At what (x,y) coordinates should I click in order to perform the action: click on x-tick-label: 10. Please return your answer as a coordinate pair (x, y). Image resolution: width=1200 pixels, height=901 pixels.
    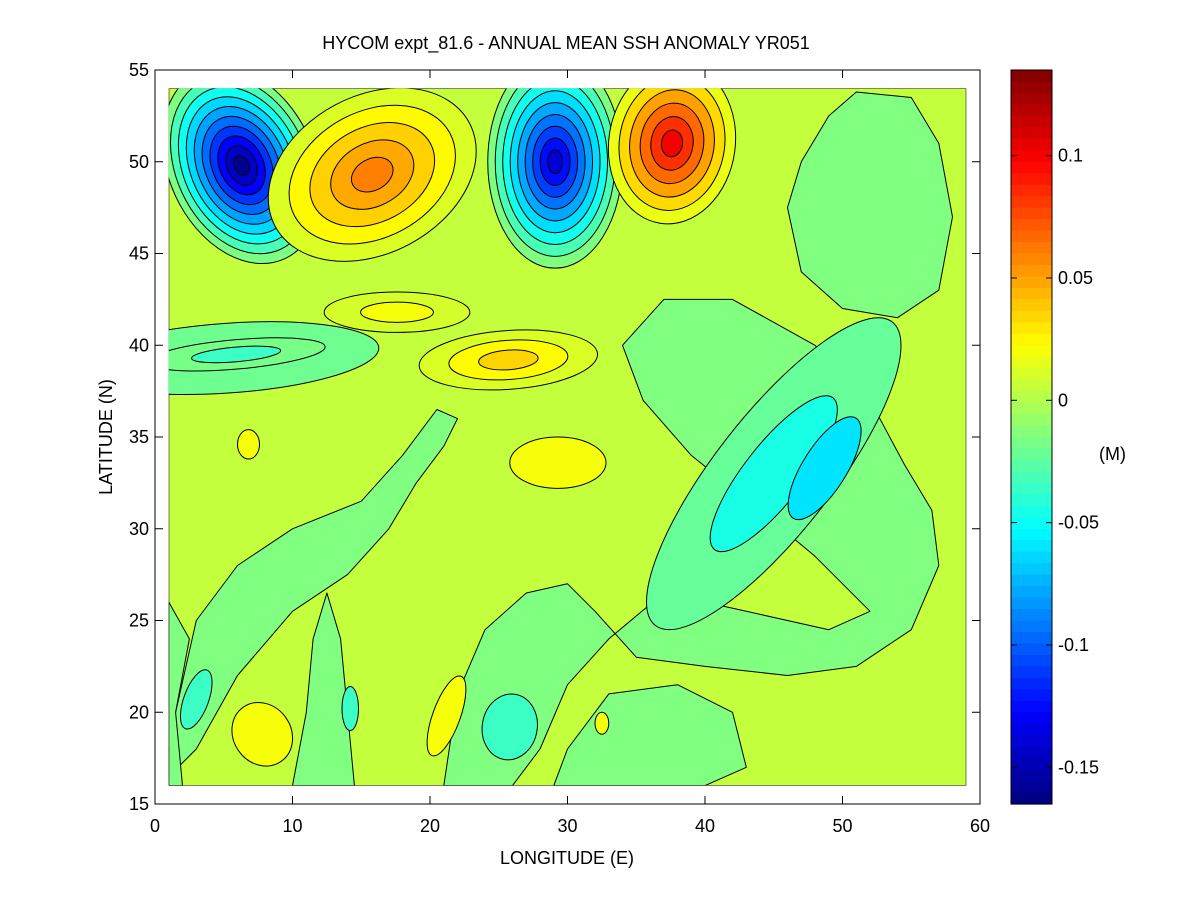
    Looking at the image, I should click on (292, 826).